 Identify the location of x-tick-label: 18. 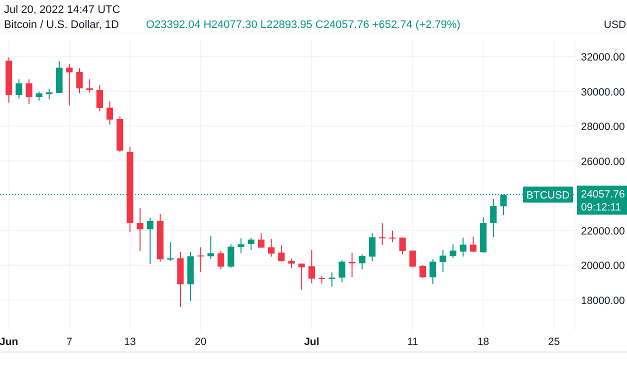
(483, 342).